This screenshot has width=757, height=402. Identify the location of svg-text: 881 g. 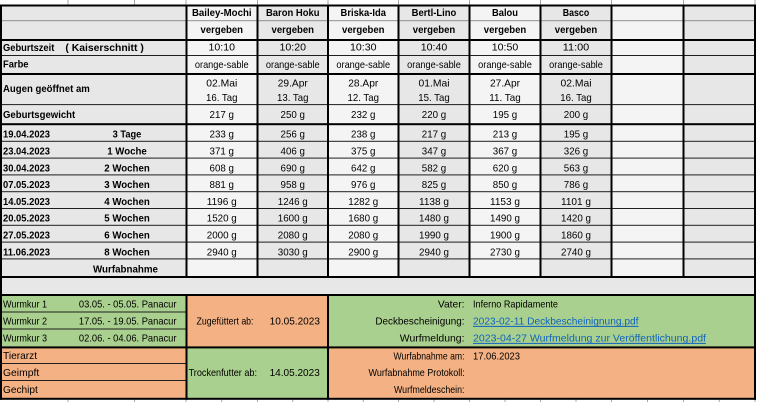
(222, 185).